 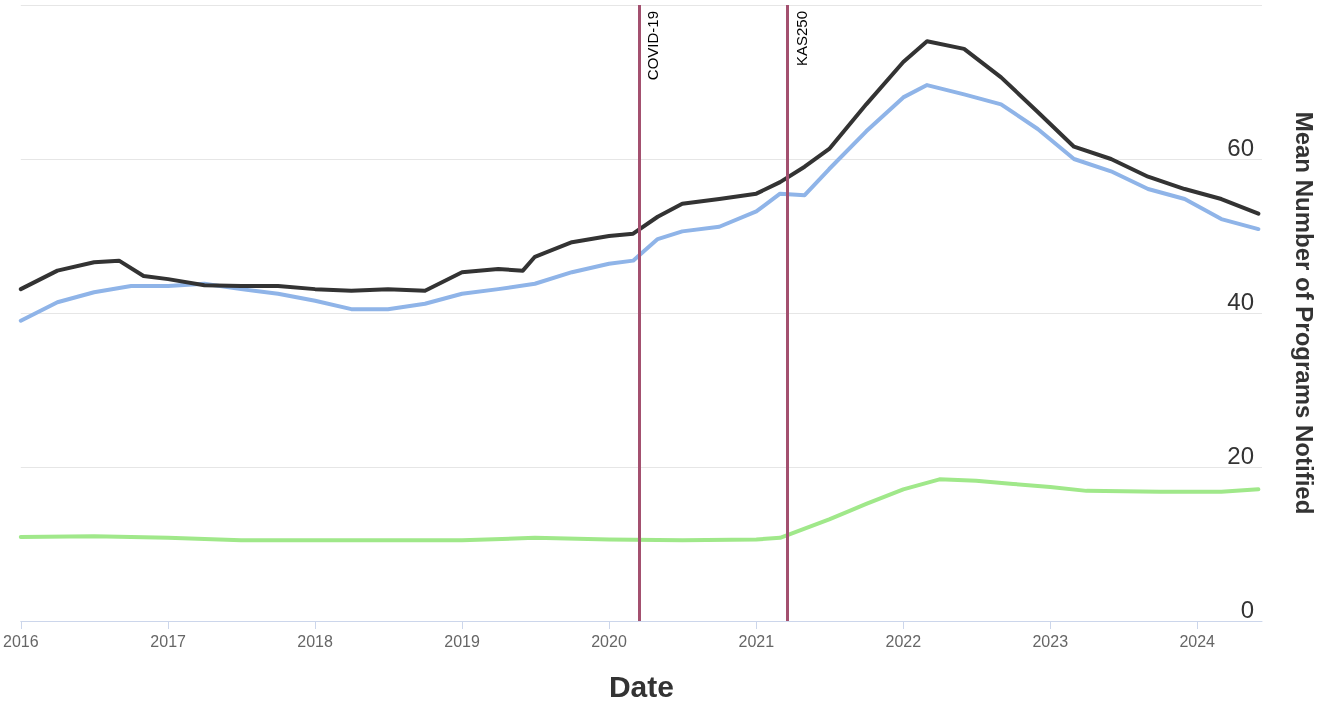 I want to click on x-tick-label: 2023, so click(x=1050, y=641).